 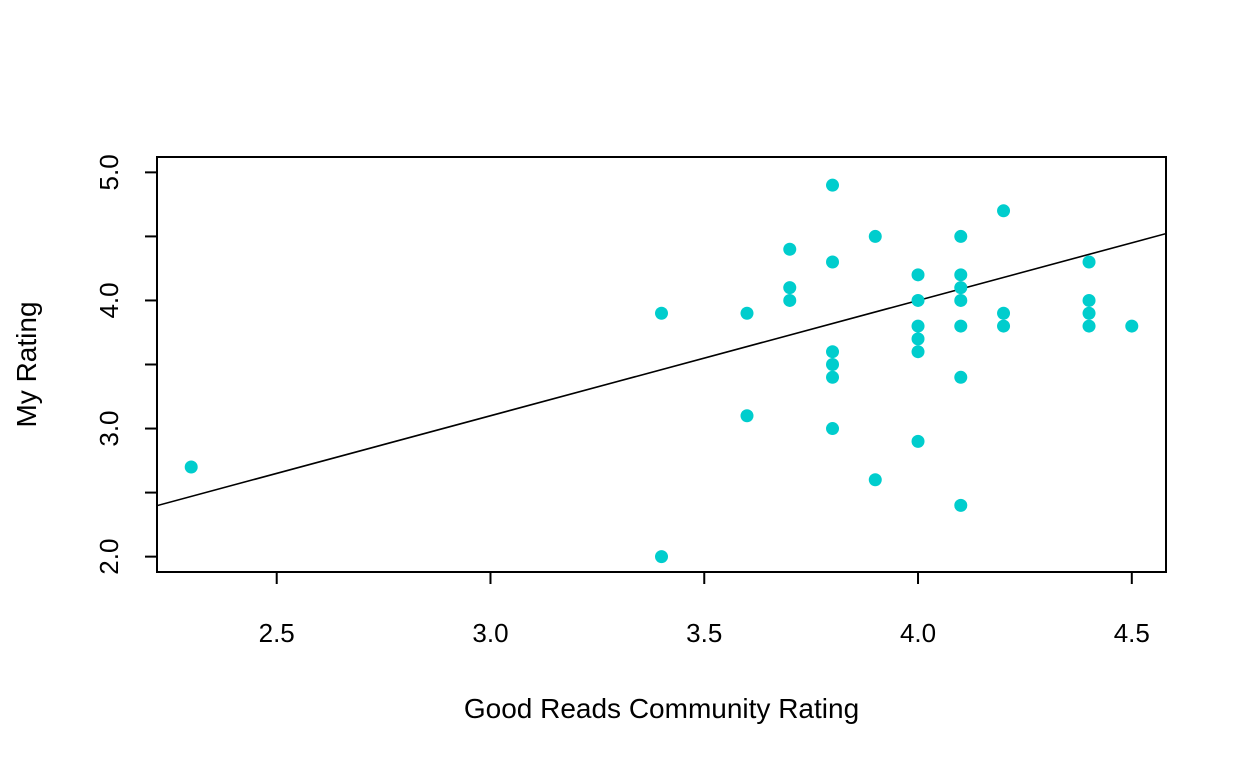 What do you see at coordinates (704, 609) in the screenshot?
I see `x-axis: 2.5 3.0 3.5 4.0 4.5` at bounding box center [704, 609].